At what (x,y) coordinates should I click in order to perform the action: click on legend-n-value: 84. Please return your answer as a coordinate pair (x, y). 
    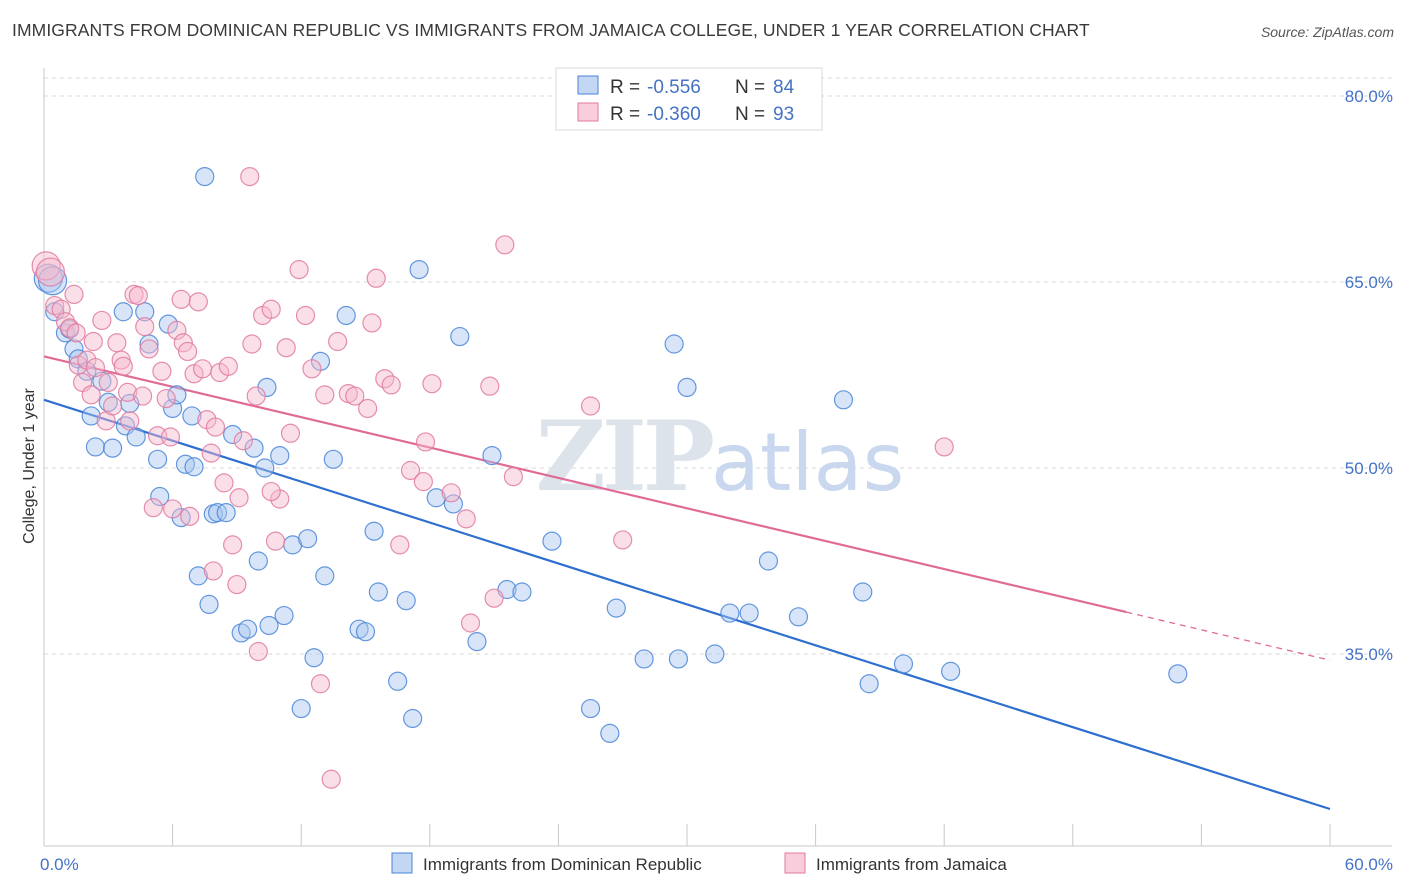
    Looking at the image, I should click on (784, 87).